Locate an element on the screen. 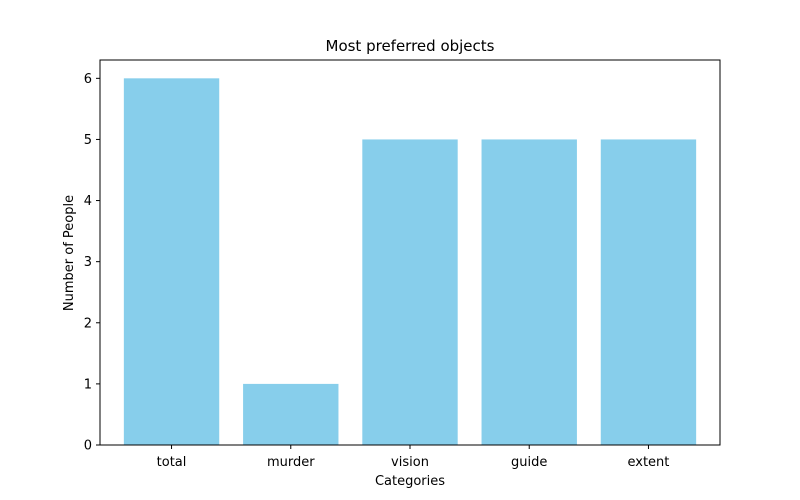 The width and height of the screenshot is (800, 500). bar-total is located at coordinates (171, 261).